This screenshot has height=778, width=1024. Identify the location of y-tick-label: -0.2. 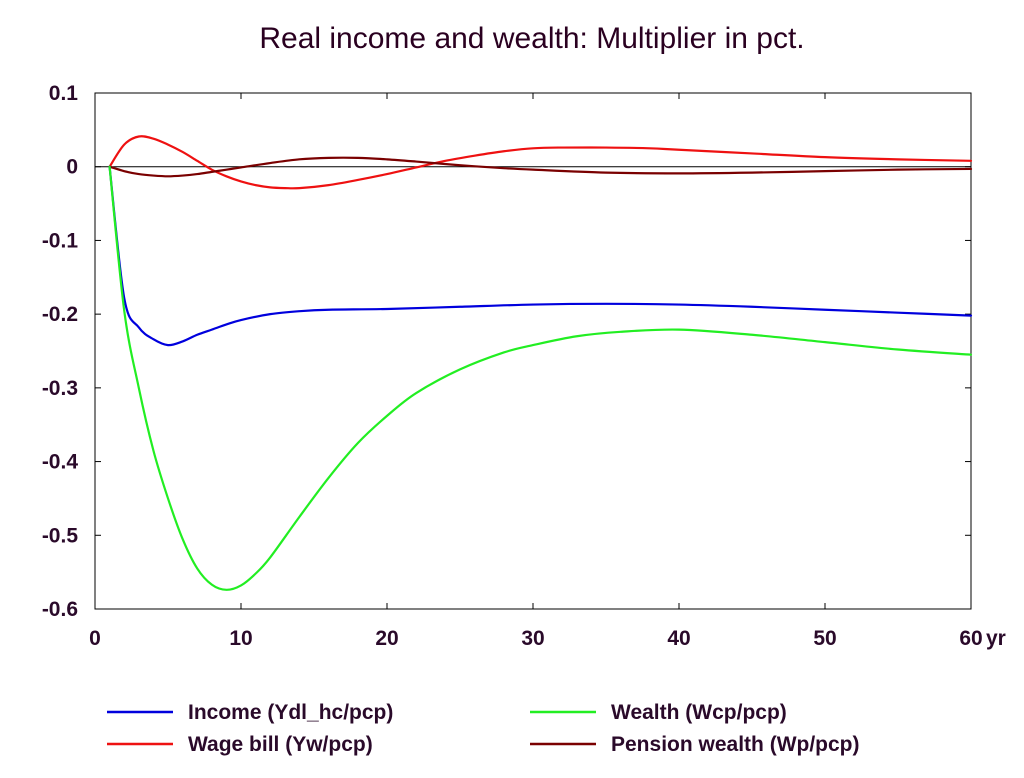
(60, 314).